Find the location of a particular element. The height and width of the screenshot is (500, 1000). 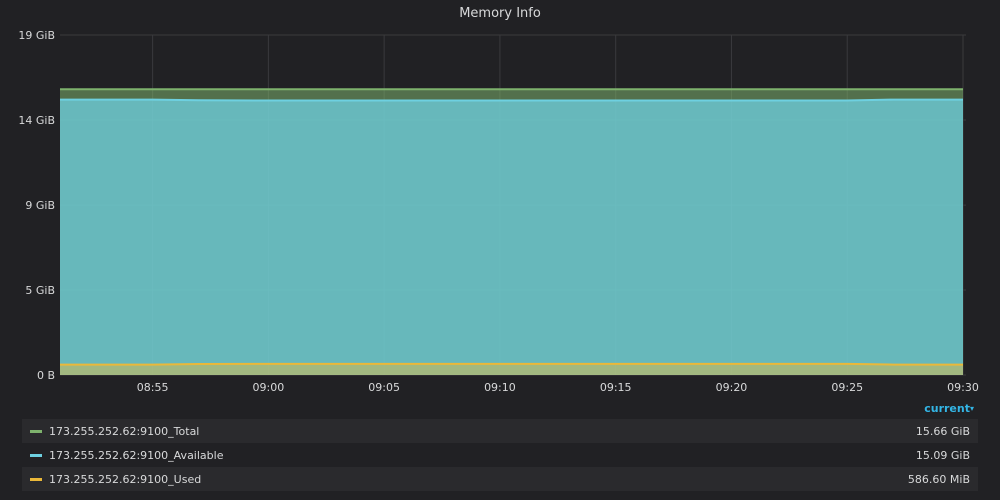

x-tick-label: 09:00 is located at coordinates (269, 387).